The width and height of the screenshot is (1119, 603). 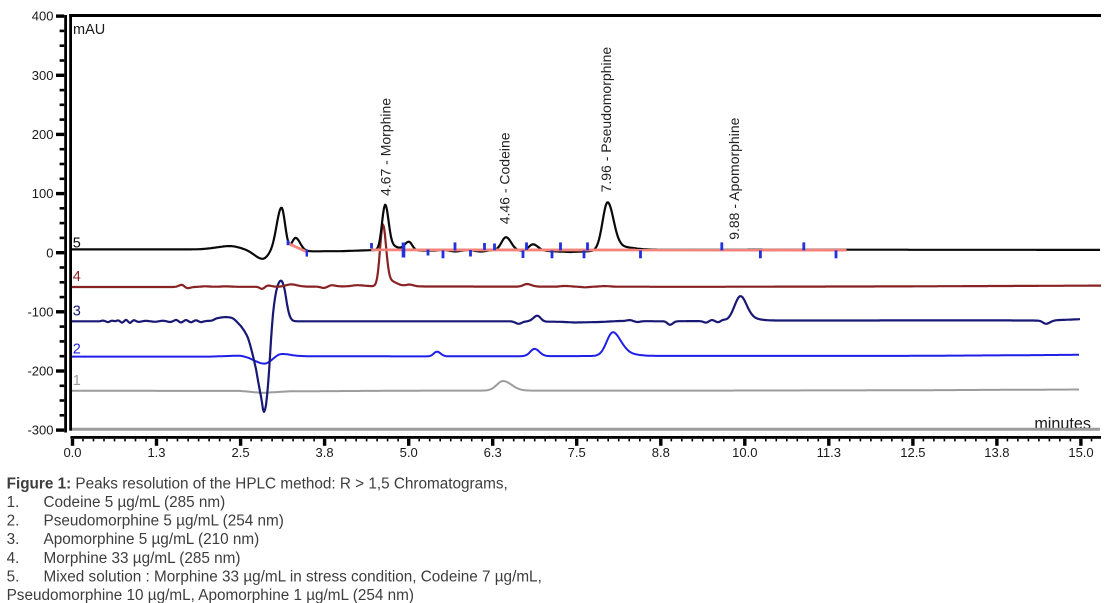 I want to click on svg-text: 4.46 - Codeine, so click(x=505, y=178).